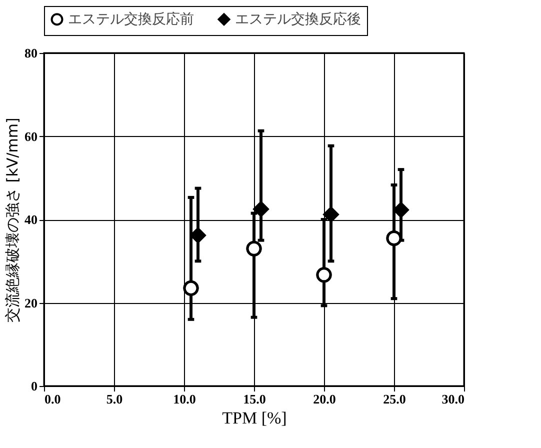 Image resolution: width=541 pixels, height=448 pixels. I want to click on y-tick-label: 0, so click(34, 386).